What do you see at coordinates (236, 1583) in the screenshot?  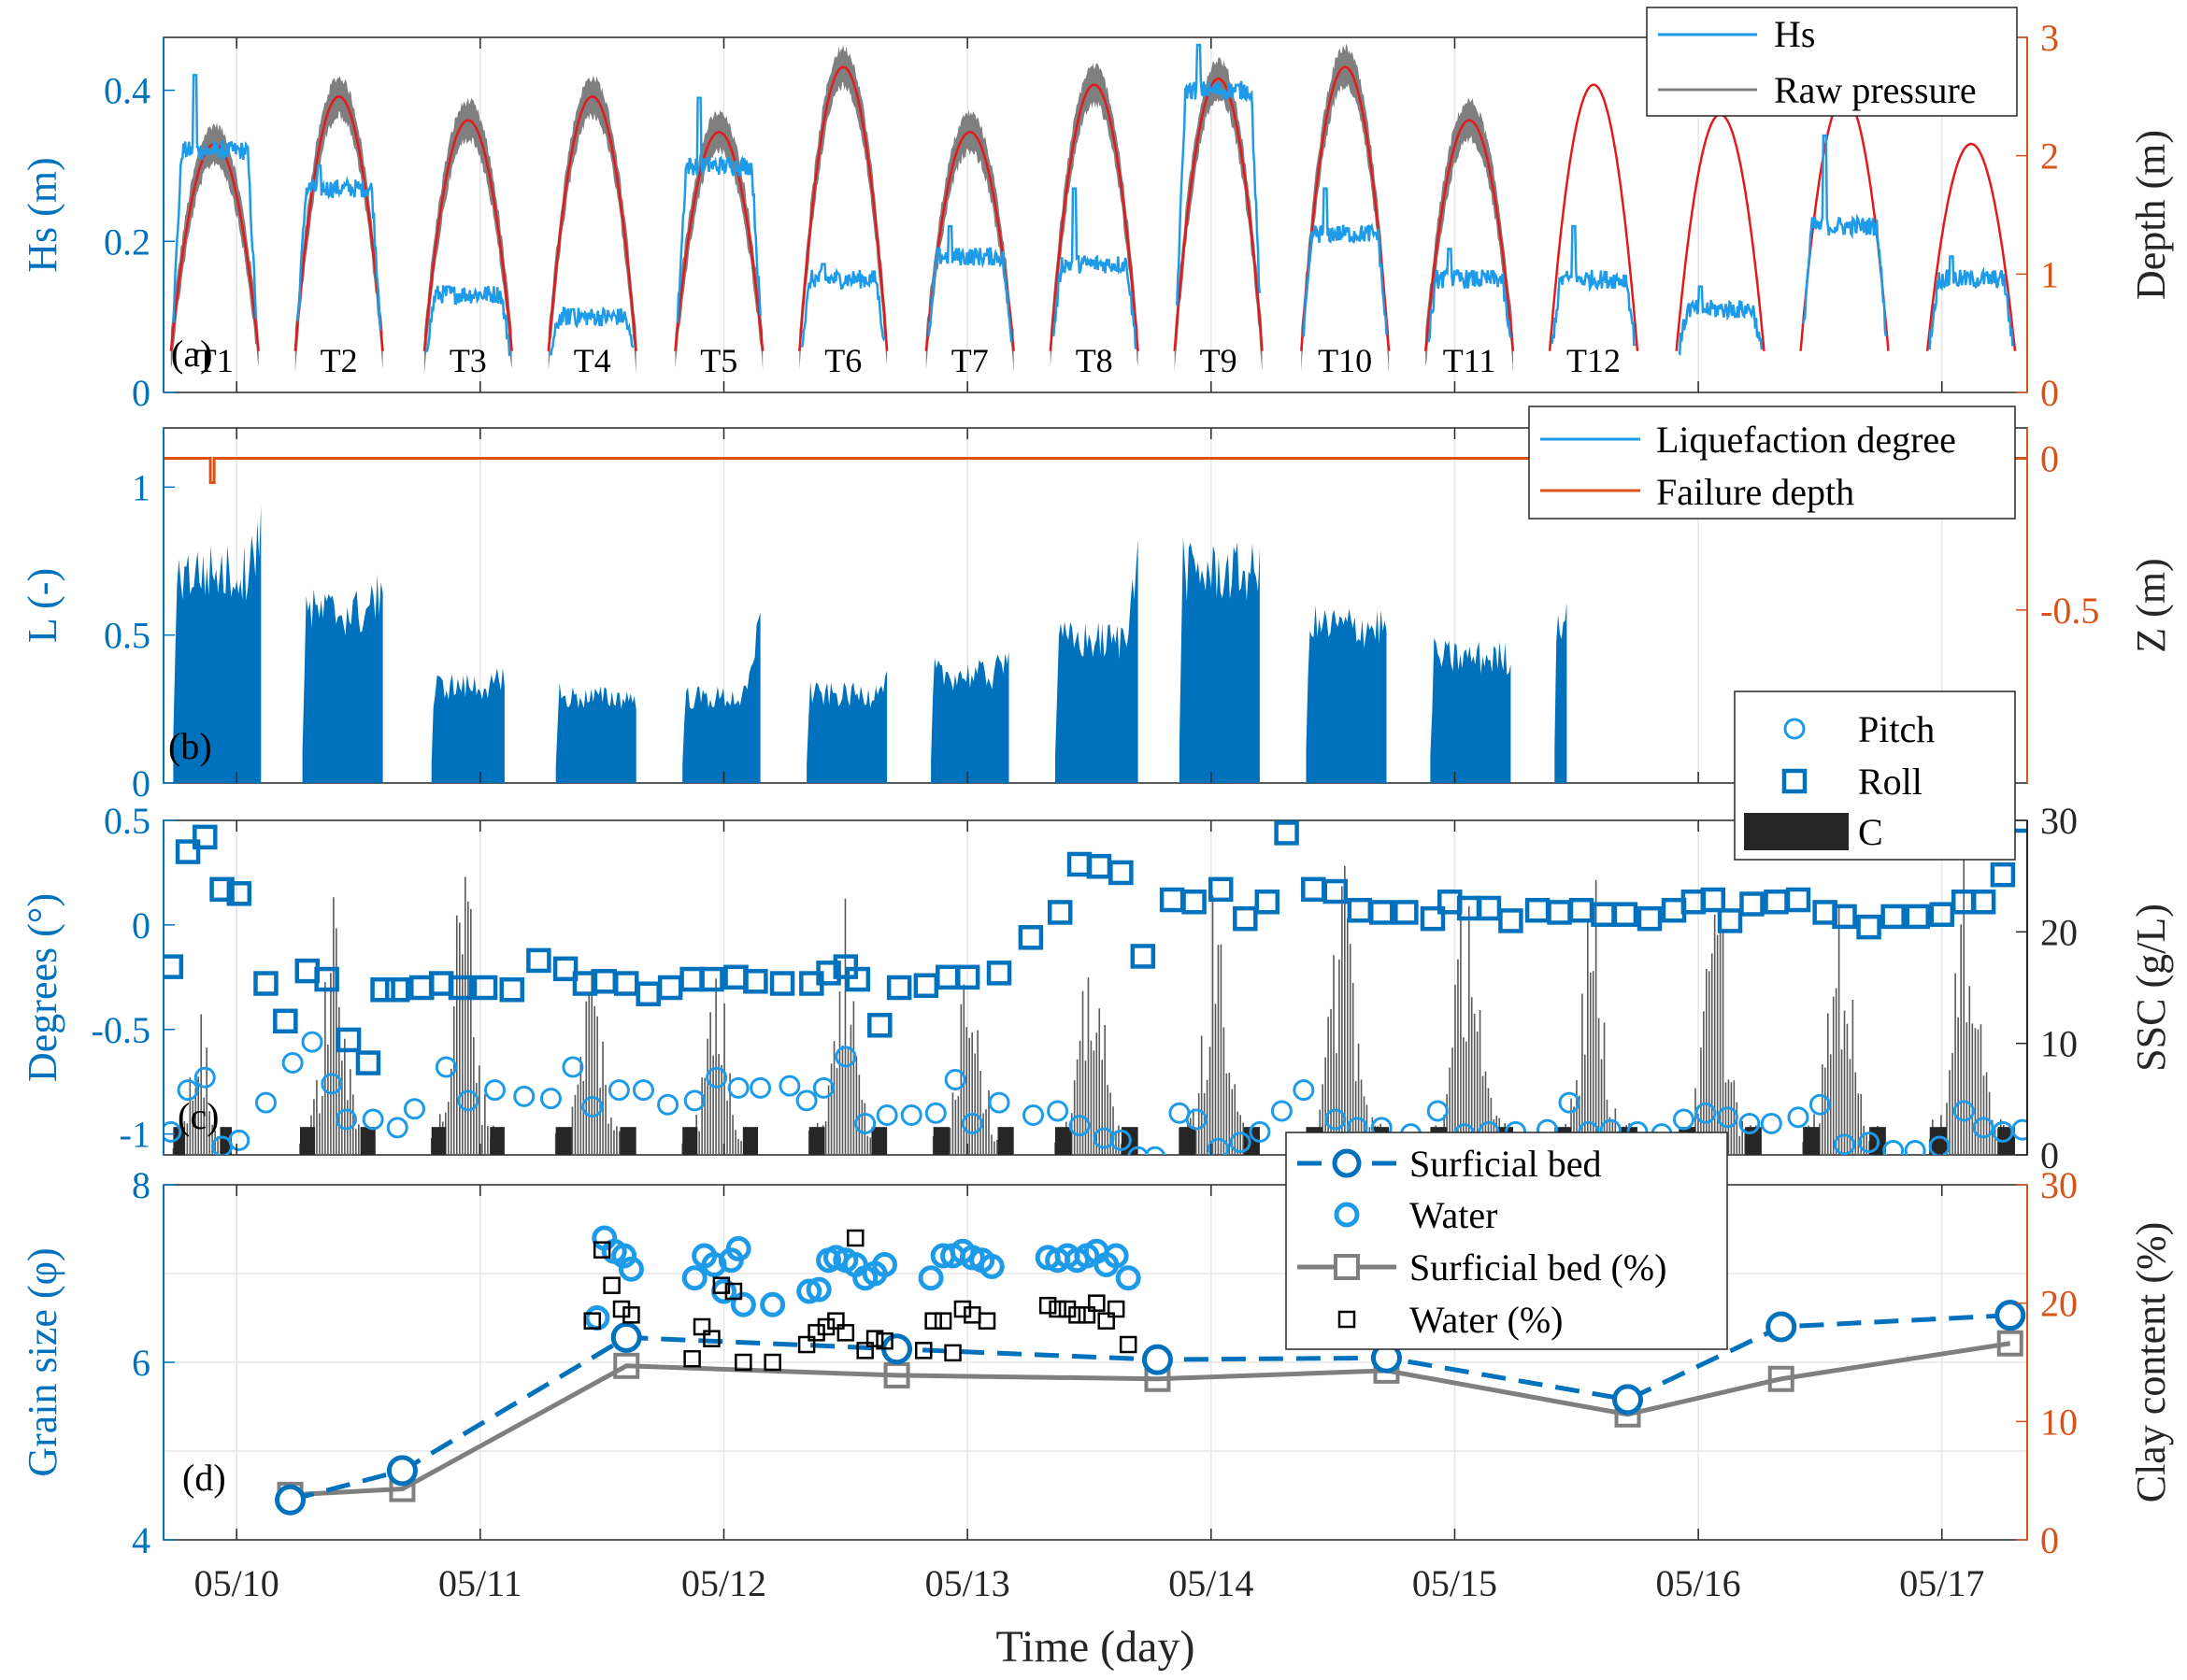 I see `x-tick-label: 05/10` at bounding box center [236, 1583].